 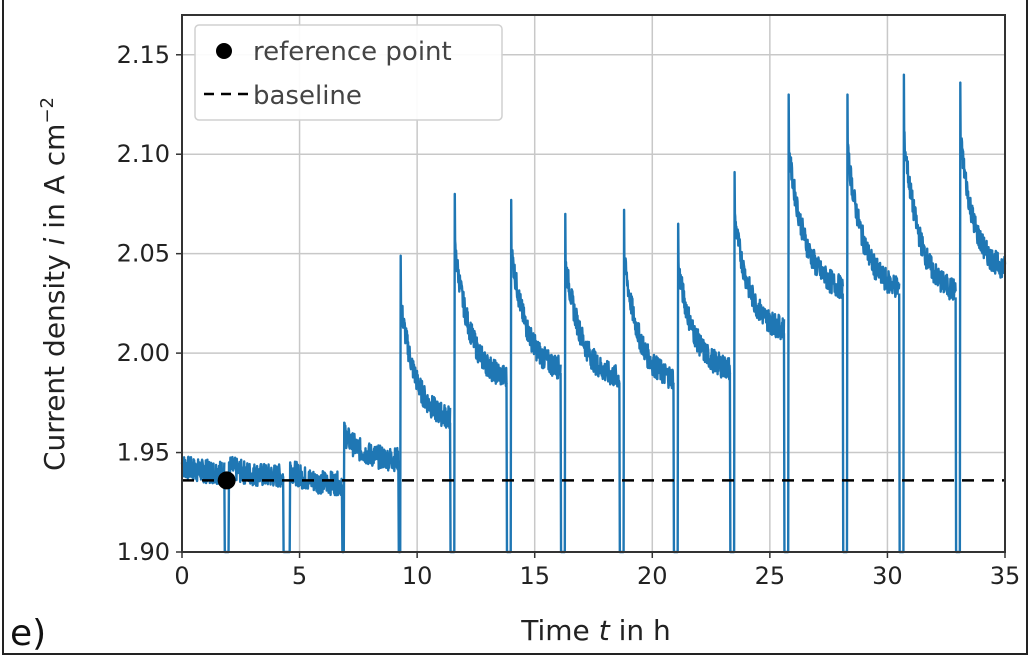 I want to click on x-tick-label: 25, so click(x=770, y=576).